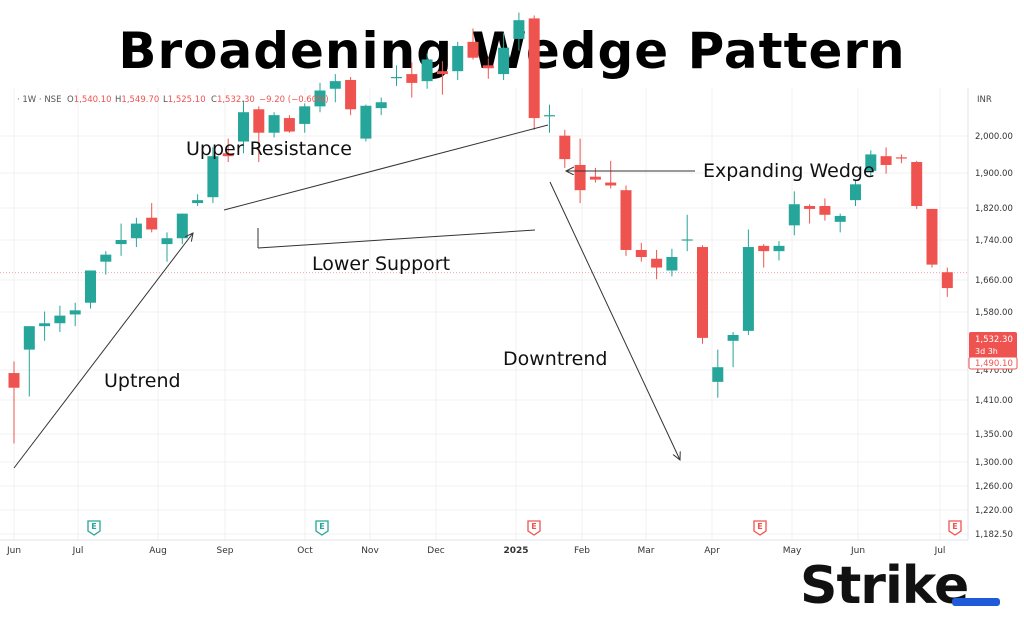 The image size is (1024, 640). I want to click on y-tick-label: 1,820.00, so click(994, 209).